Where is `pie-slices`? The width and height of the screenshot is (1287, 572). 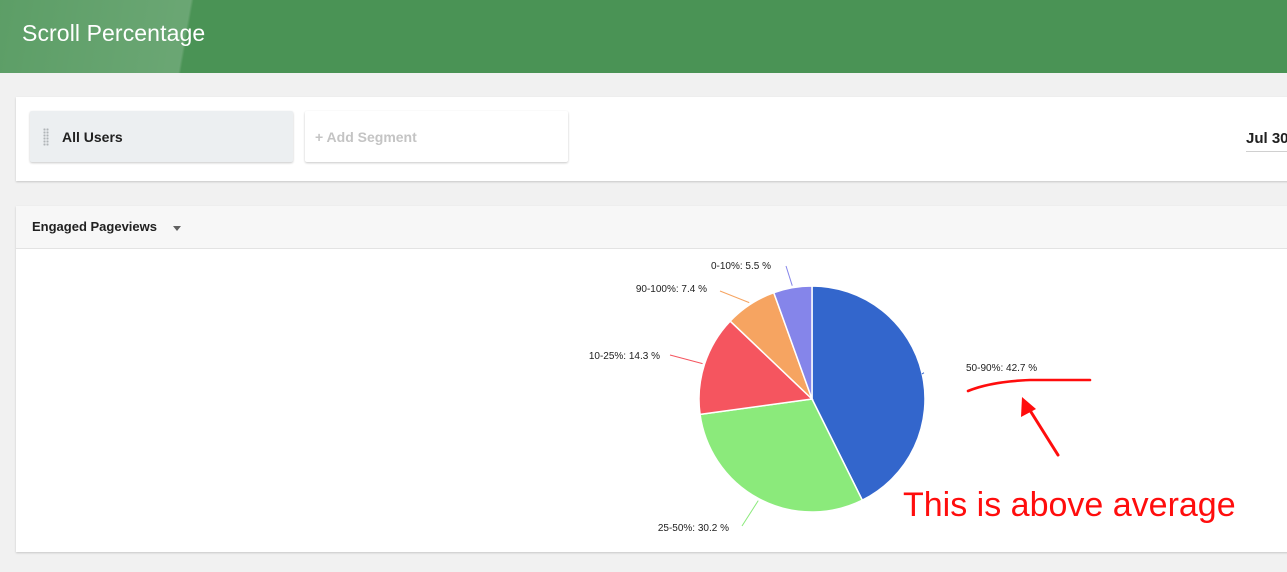
pie-slices is located at coordinates (812, 399).